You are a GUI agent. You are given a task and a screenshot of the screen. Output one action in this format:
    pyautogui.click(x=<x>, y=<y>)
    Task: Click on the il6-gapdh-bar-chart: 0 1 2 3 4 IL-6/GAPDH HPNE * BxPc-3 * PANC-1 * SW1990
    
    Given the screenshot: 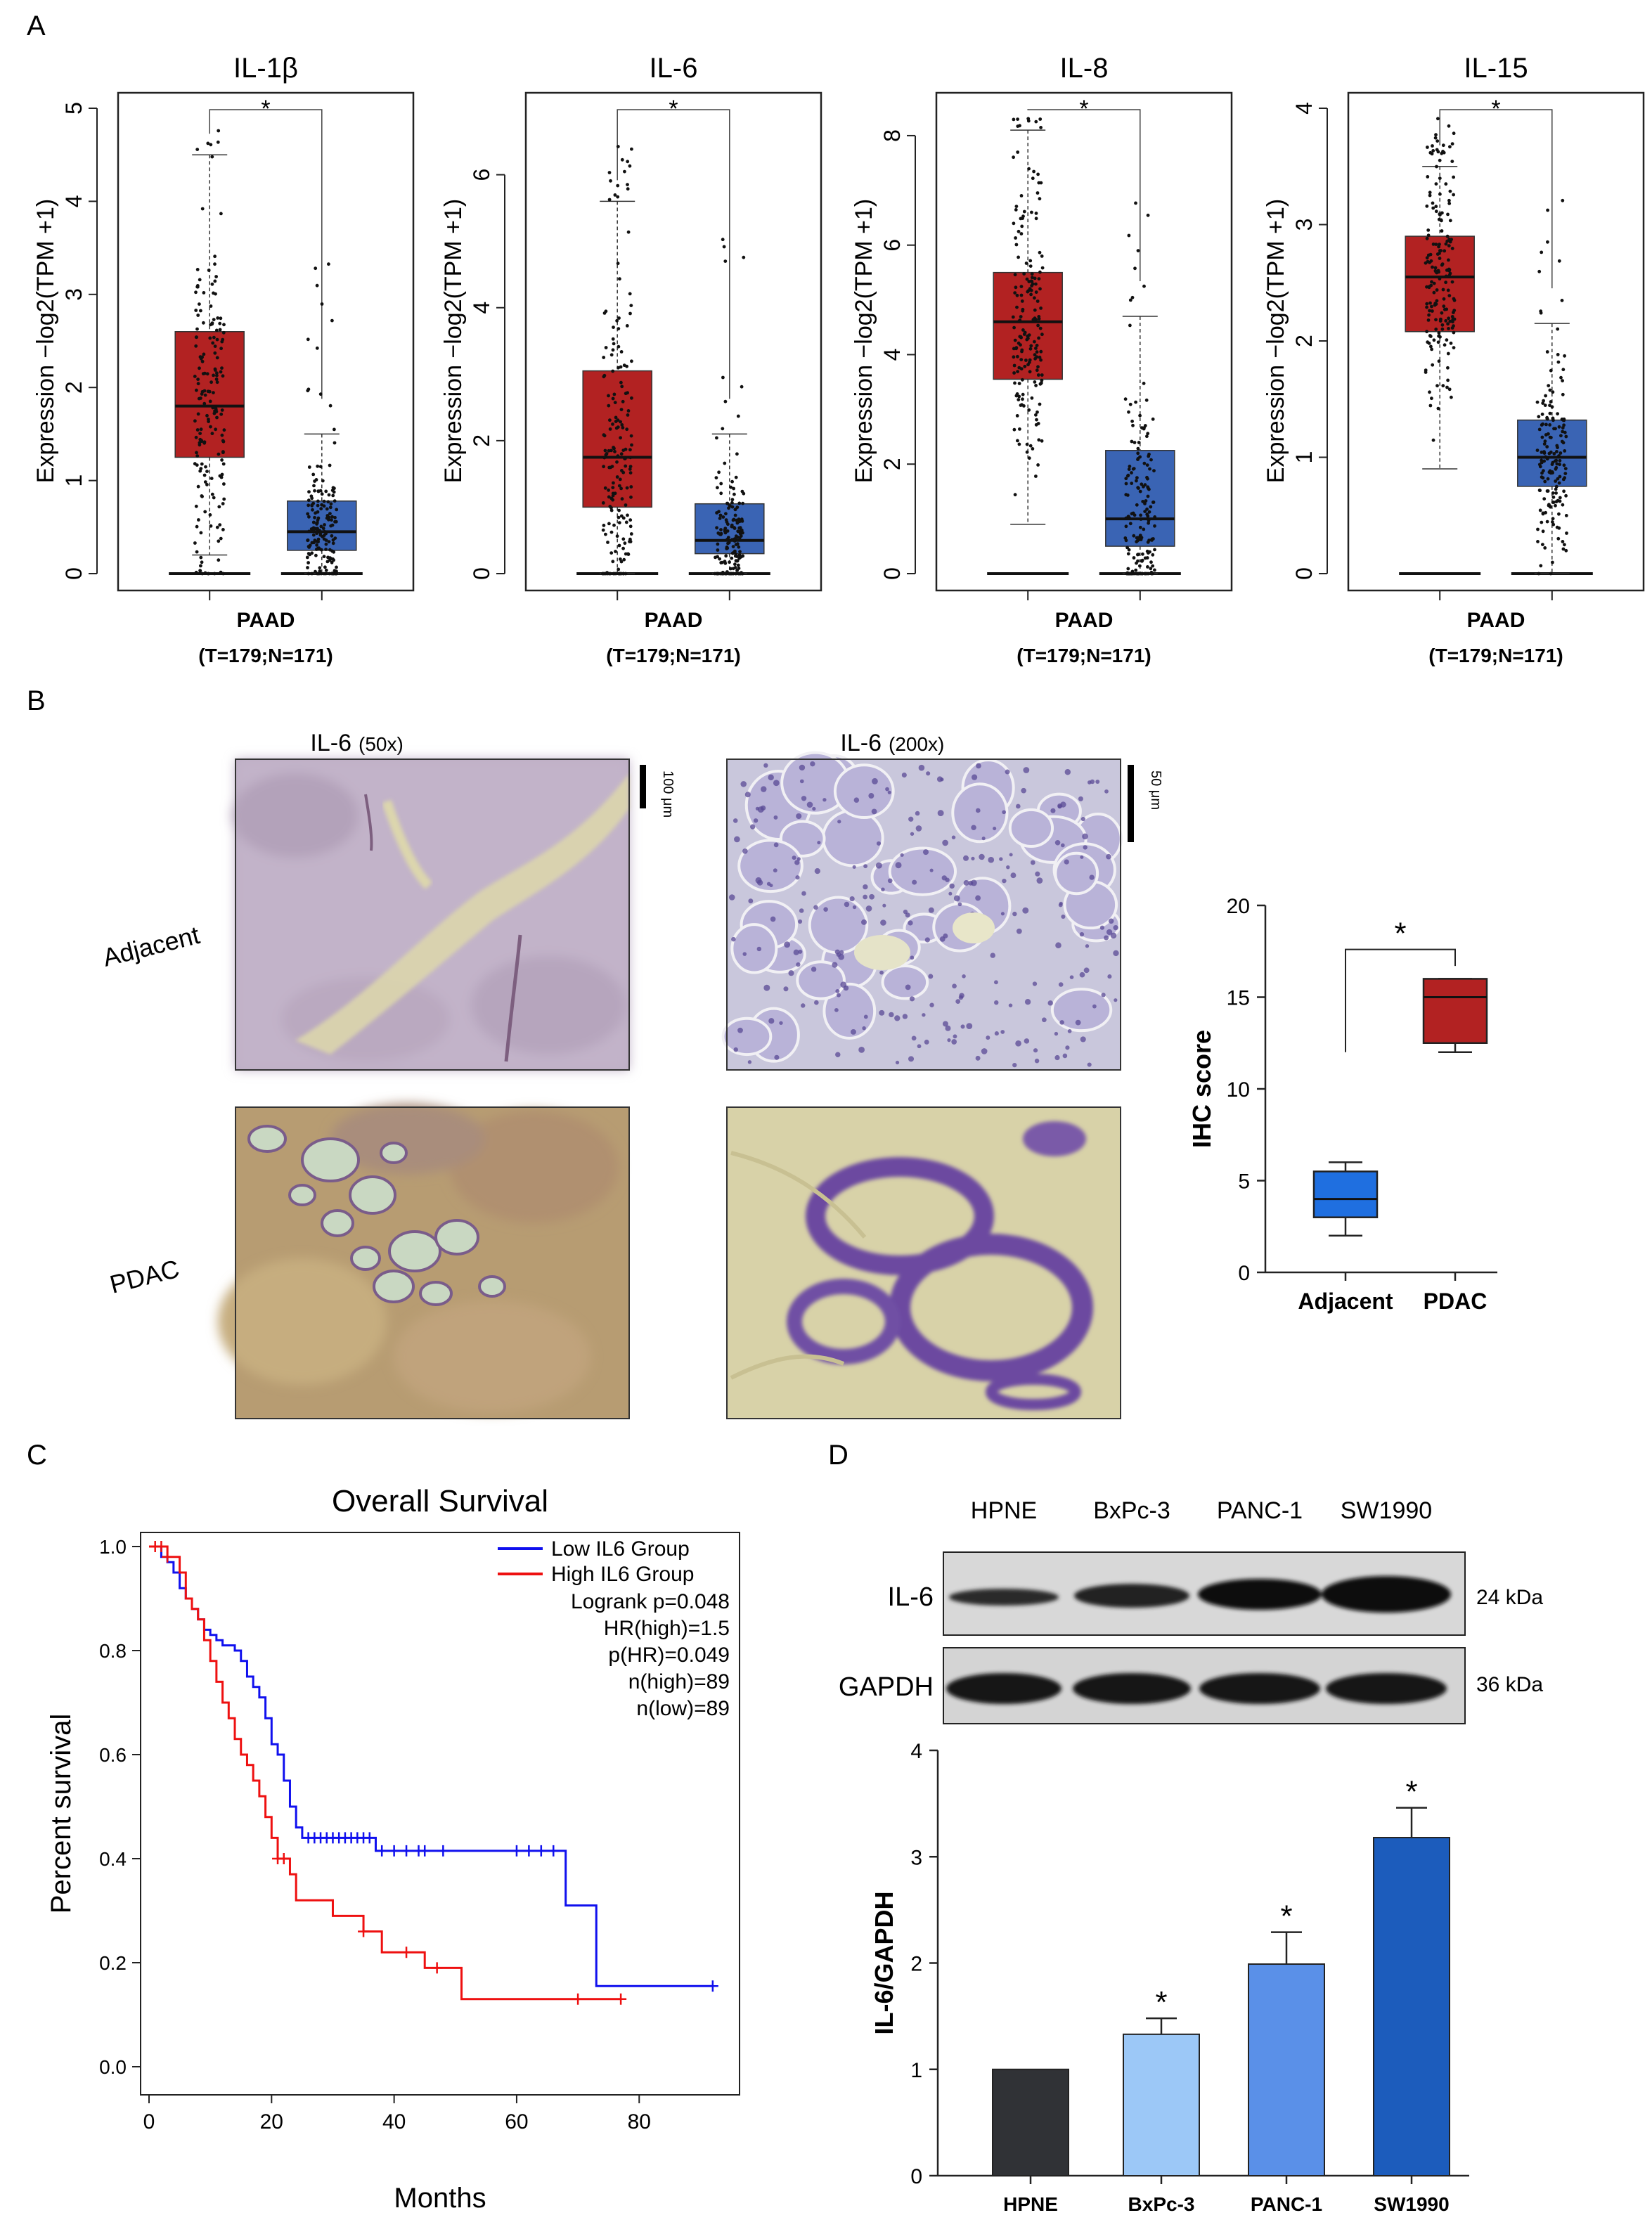 What is the action you would take?
    pyautogui.click(x=1169, y=1977)
    